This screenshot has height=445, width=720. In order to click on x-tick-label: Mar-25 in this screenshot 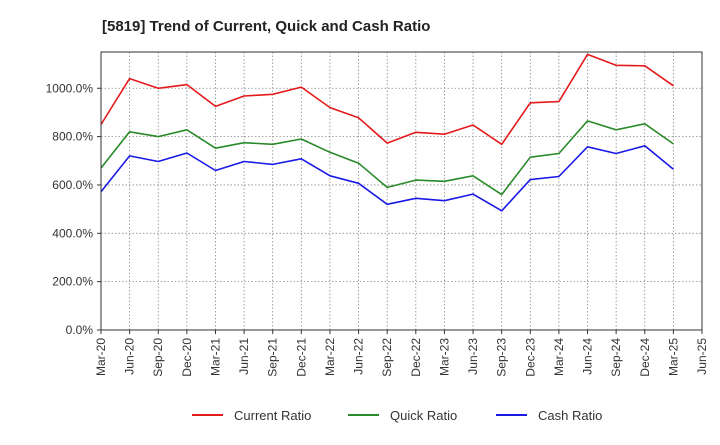, I will do `click(673, 357)`.